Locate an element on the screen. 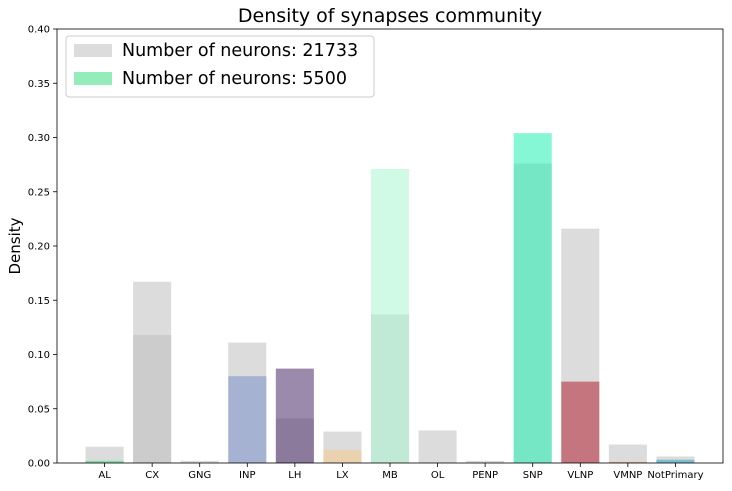 The width and height of the screenshot is (732, 491). bar-series2-vlnp is located at coordinates (580, 422).